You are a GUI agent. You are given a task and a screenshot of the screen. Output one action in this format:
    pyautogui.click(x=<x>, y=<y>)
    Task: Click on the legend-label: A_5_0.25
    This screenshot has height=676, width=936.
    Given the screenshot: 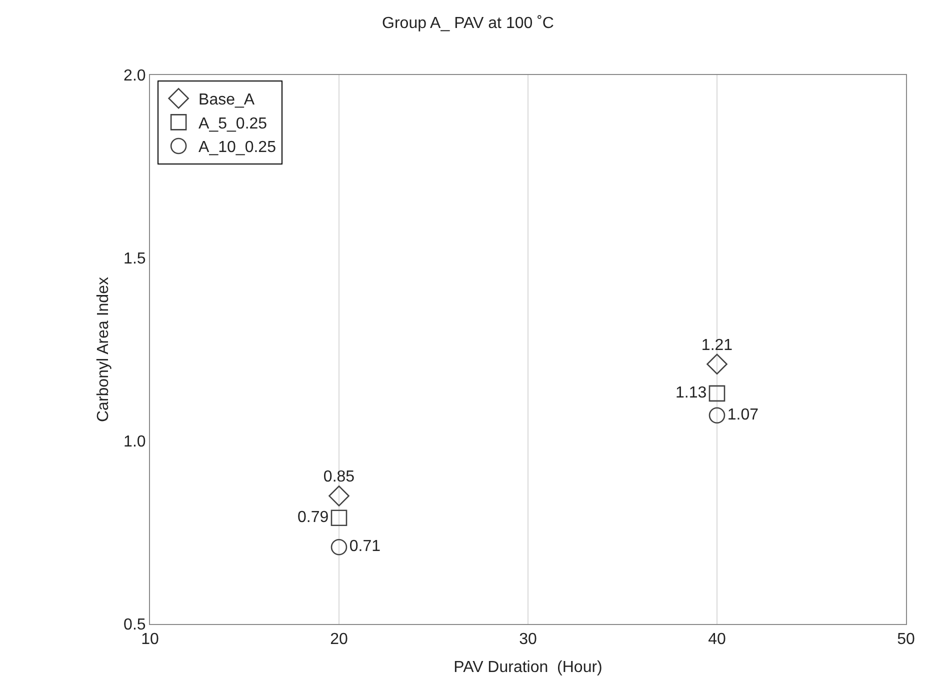 What is the action you would take?
    pyautogui.click(x=233, y=123)
    